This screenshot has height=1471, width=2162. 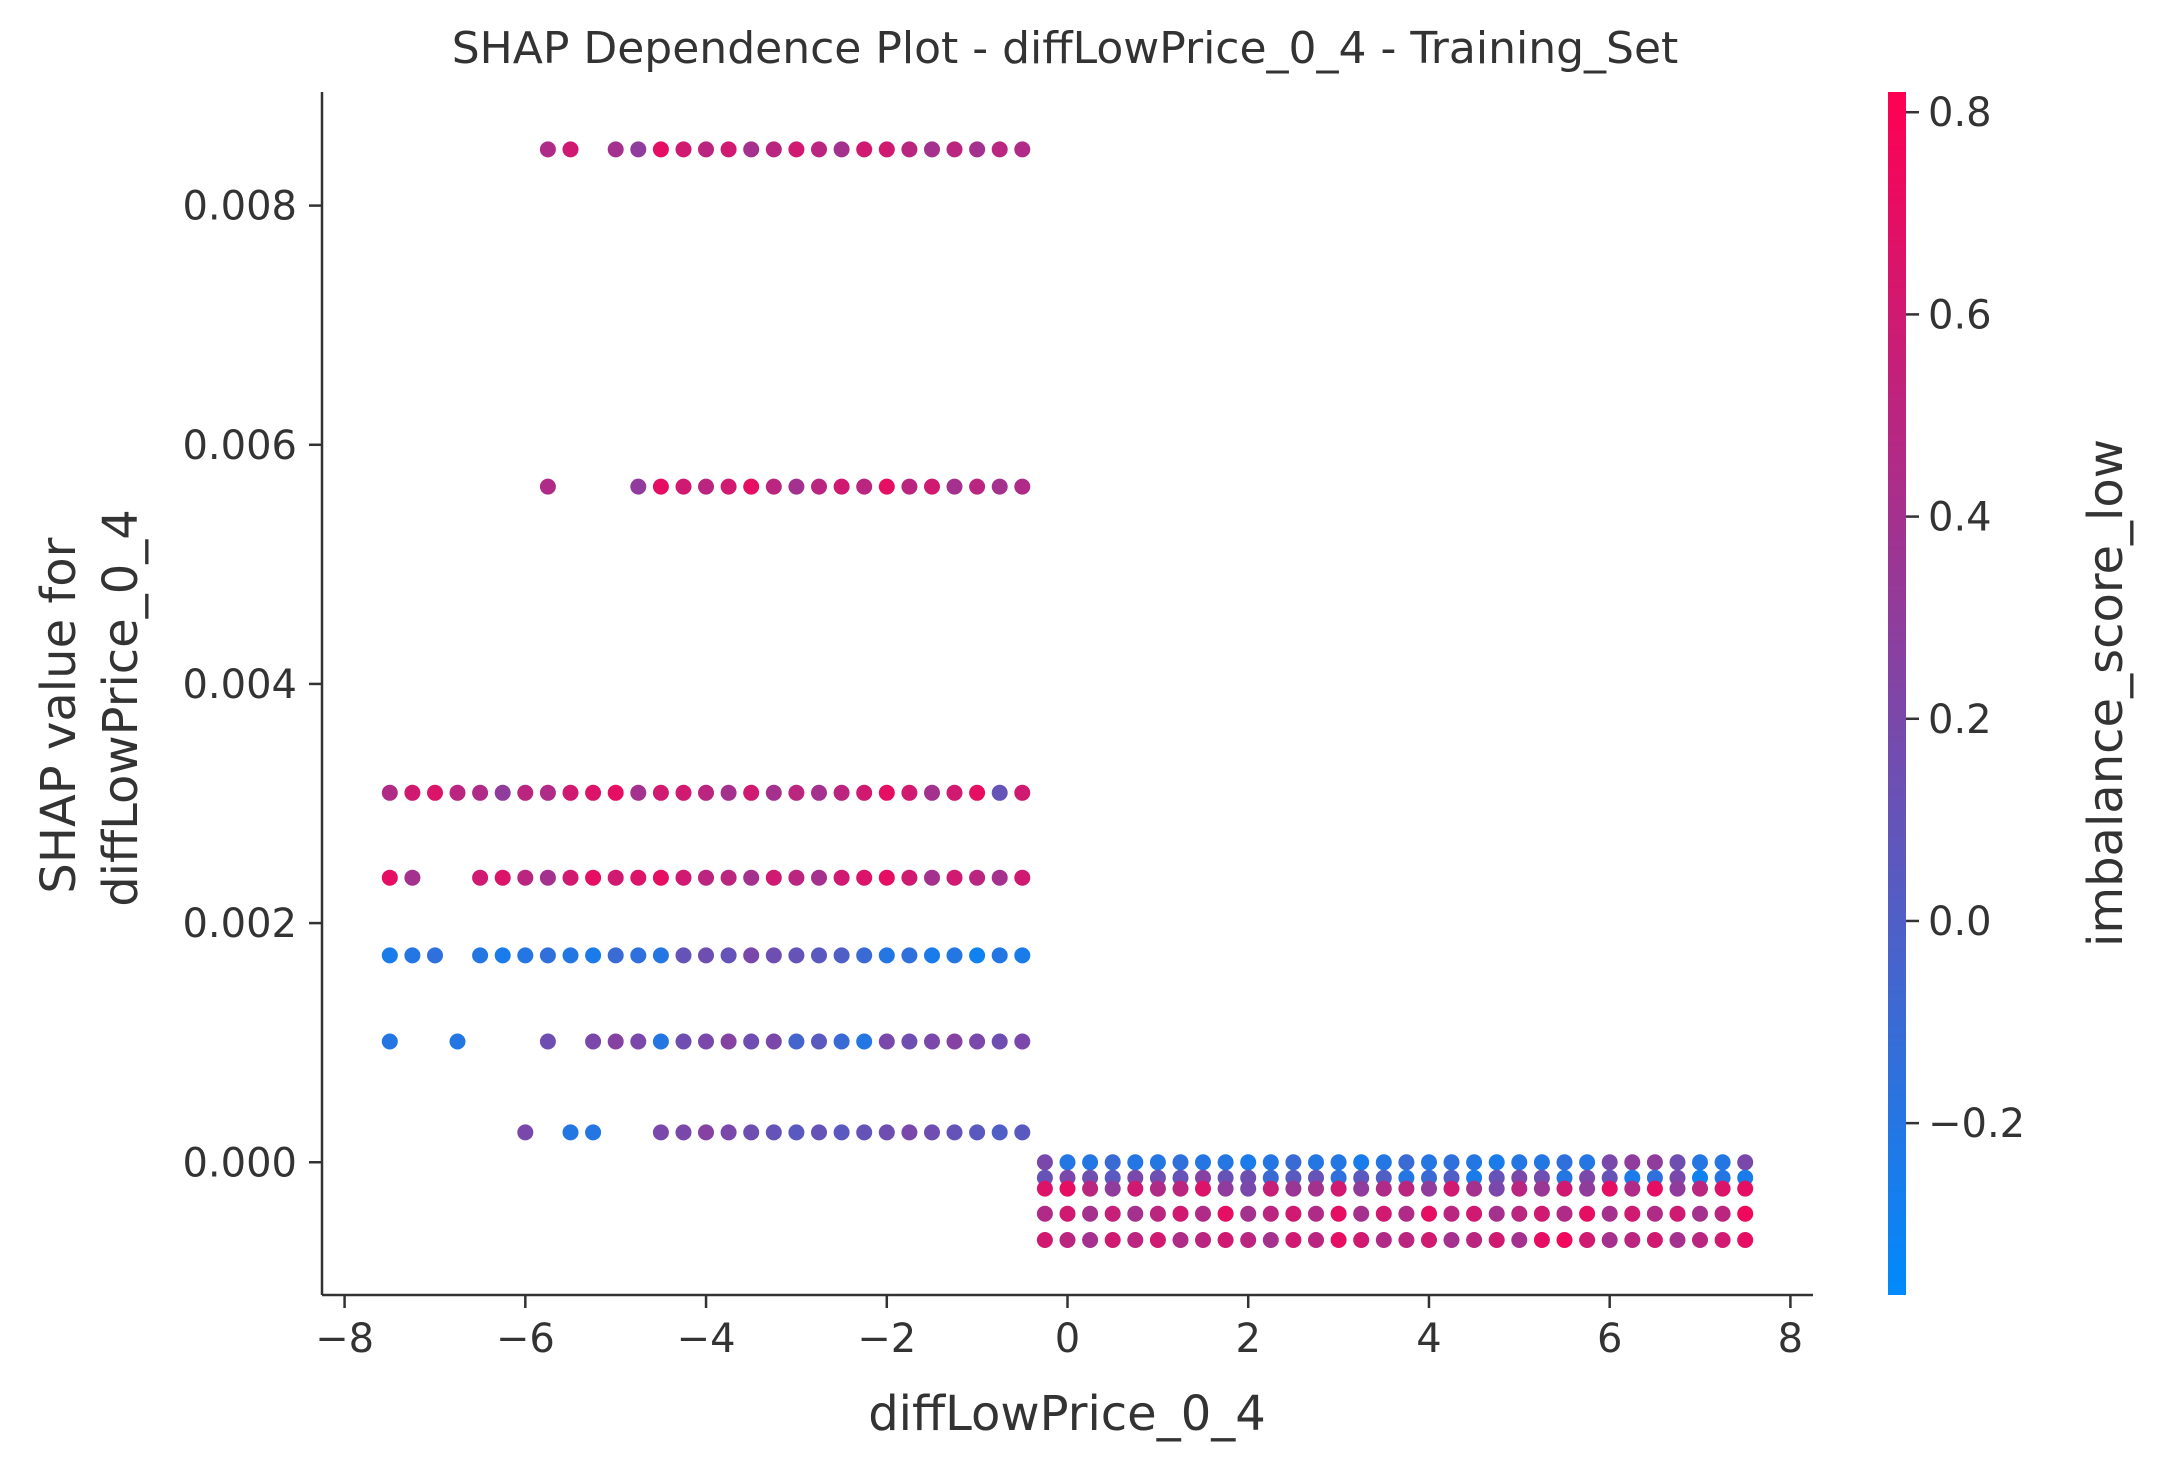 I want to click on y-tick-label: 0.004, so click(x=239, y=685).